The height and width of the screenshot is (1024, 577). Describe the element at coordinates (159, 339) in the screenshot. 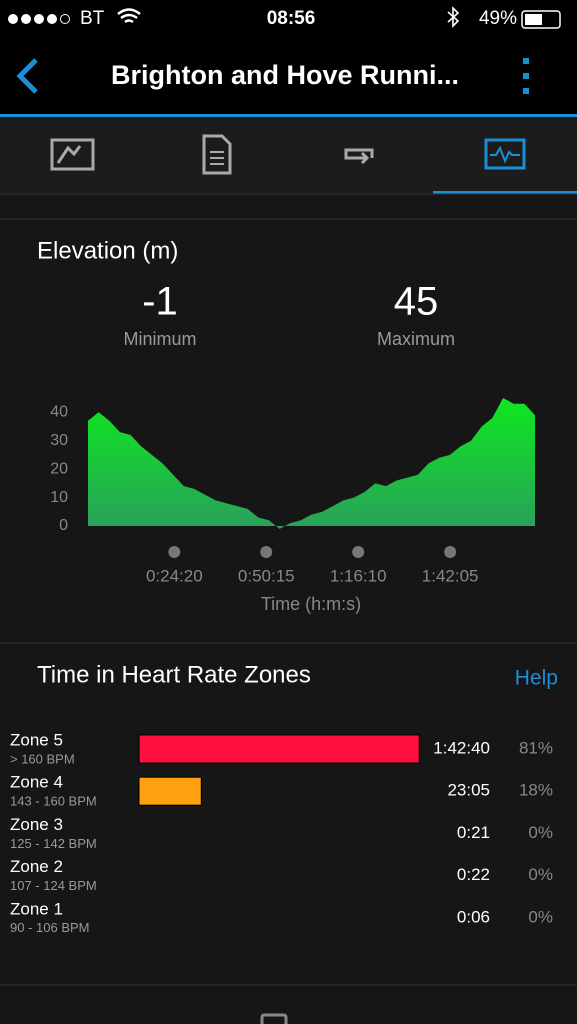

I see `min-label: Minimum` at that location.